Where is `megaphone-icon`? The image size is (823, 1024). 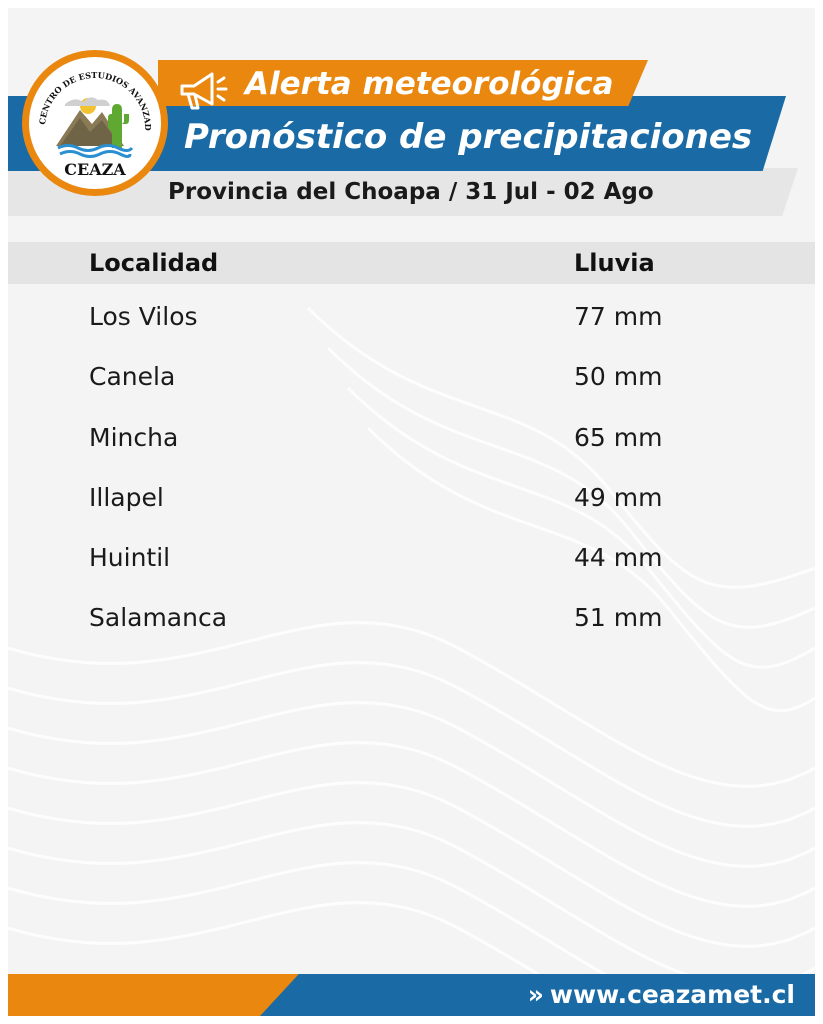
megaphone-icon is located at coordinates (204, 91).